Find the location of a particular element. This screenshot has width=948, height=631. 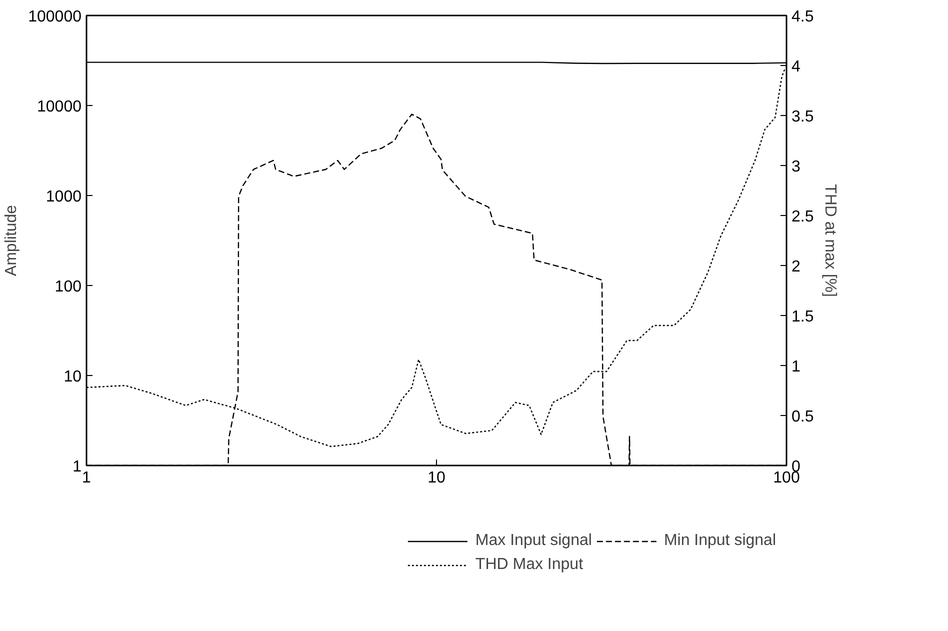

legend-label: THD Max Input is located at coordinates (529, 565).